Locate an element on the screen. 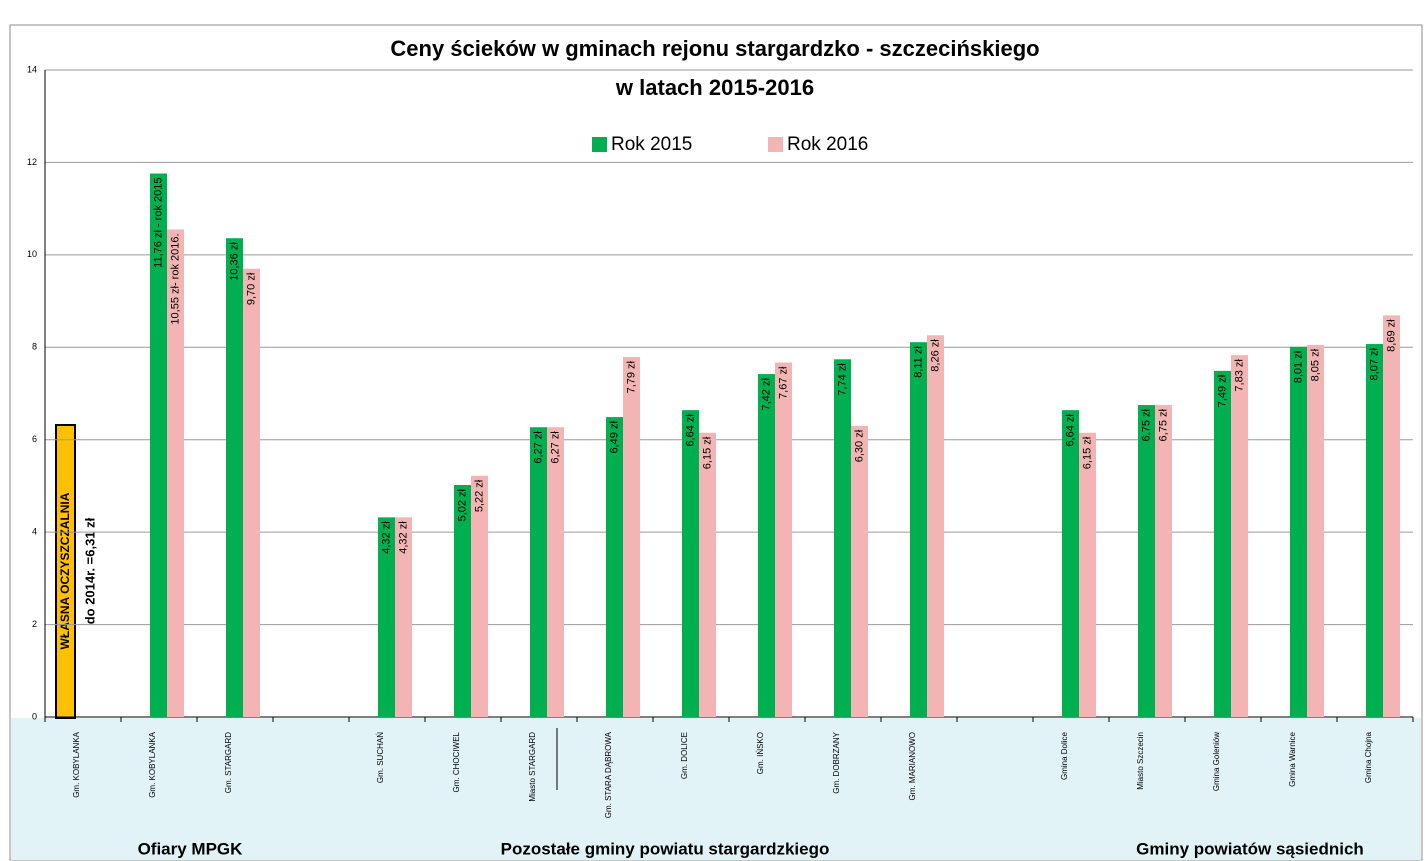  data-label: 8,11 zł is located at coordinates (918, 362).